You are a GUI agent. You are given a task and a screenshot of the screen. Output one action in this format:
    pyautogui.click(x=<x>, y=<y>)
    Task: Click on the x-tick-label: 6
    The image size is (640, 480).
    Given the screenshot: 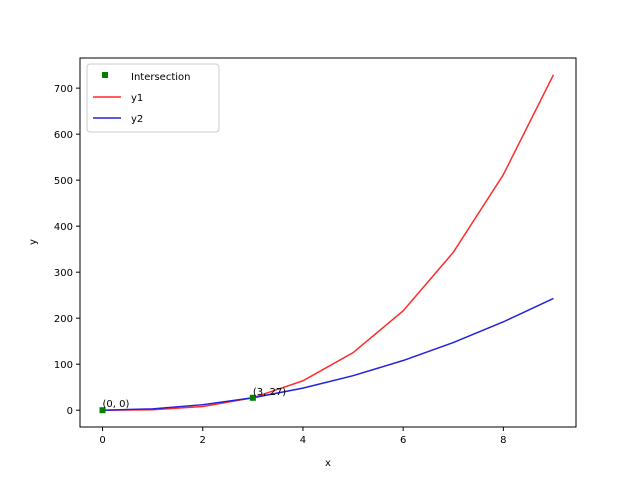 What is the action you would take?
    pyautogui.click(x=403, y=440)
    